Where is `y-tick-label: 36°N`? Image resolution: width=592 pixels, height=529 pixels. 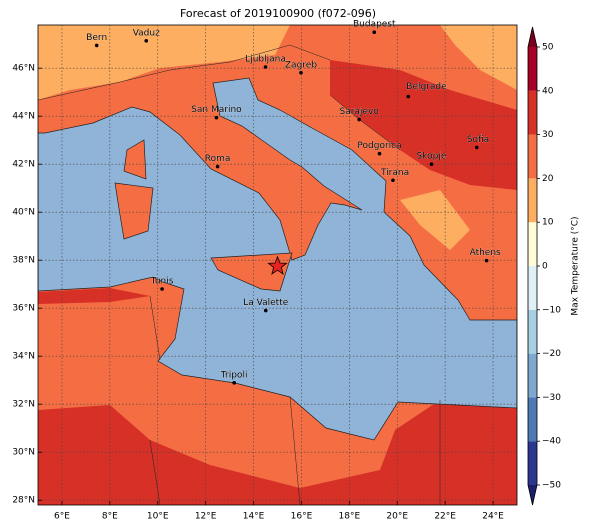 y-tick-label: 36°N is located at coordinates (23, 309).